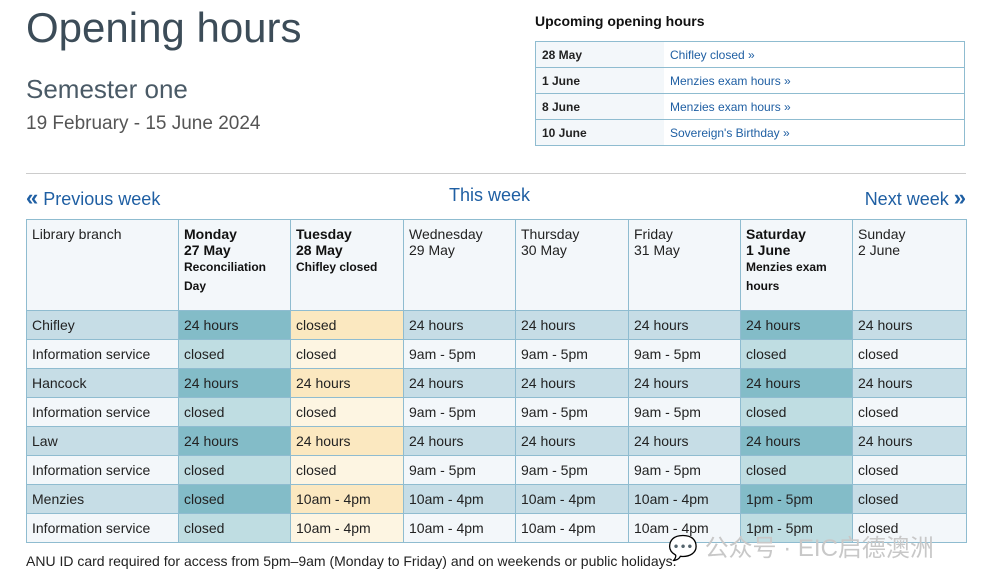 The image size is (1005, 583). I want to click on previous-week-link: « Previous week, so click(93, 198).